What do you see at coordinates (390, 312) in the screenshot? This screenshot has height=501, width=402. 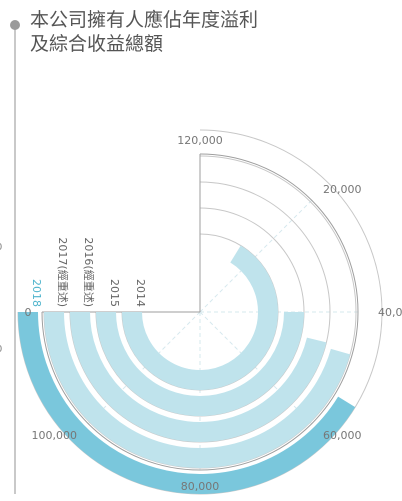 I see `tick-label-2: 40,000` at bounding box center [390, 312].